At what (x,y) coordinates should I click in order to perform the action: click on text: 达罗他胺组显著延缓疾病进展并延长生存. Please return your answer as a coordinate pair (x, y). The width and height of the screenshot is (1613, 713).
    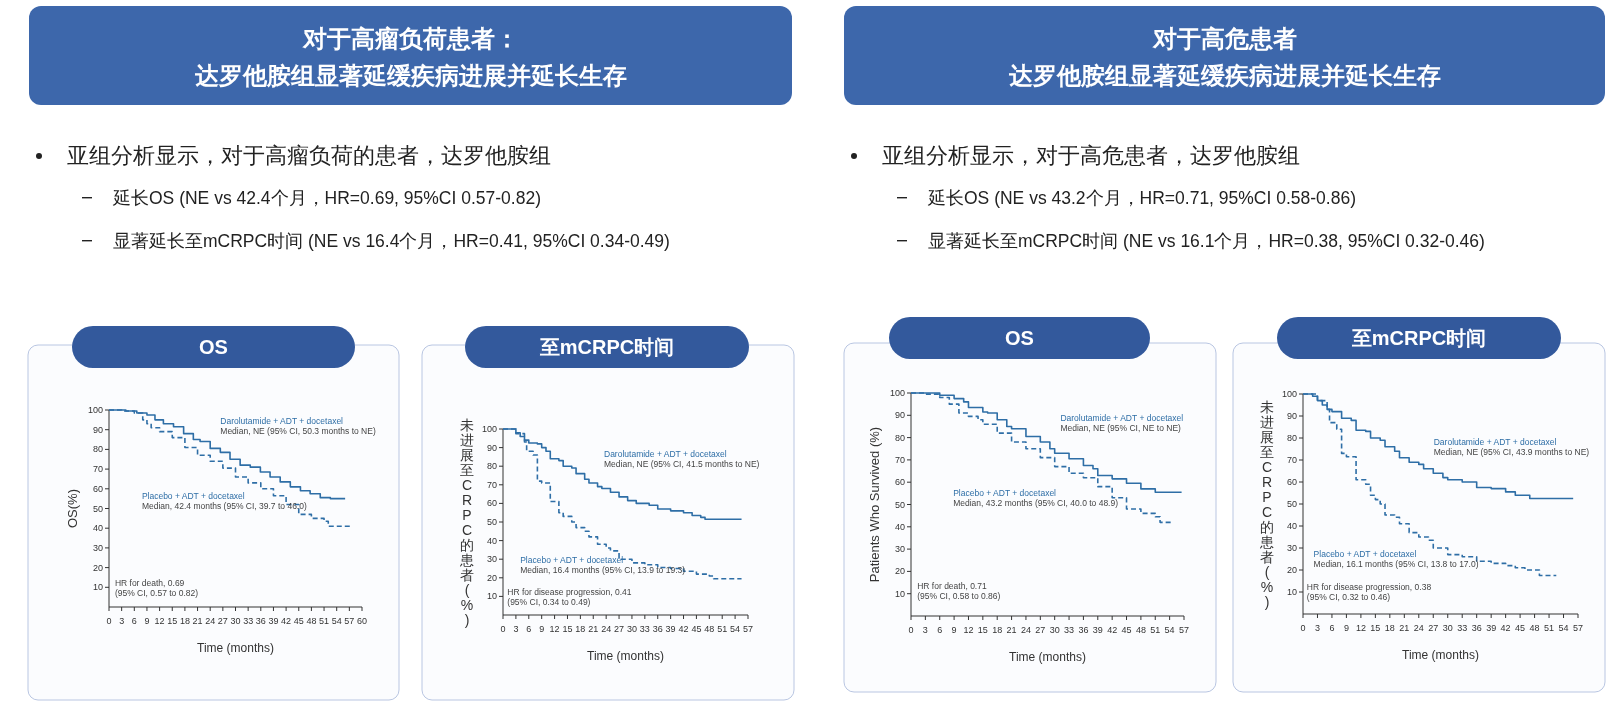
    Looking at the image, I should click on (410, 75).